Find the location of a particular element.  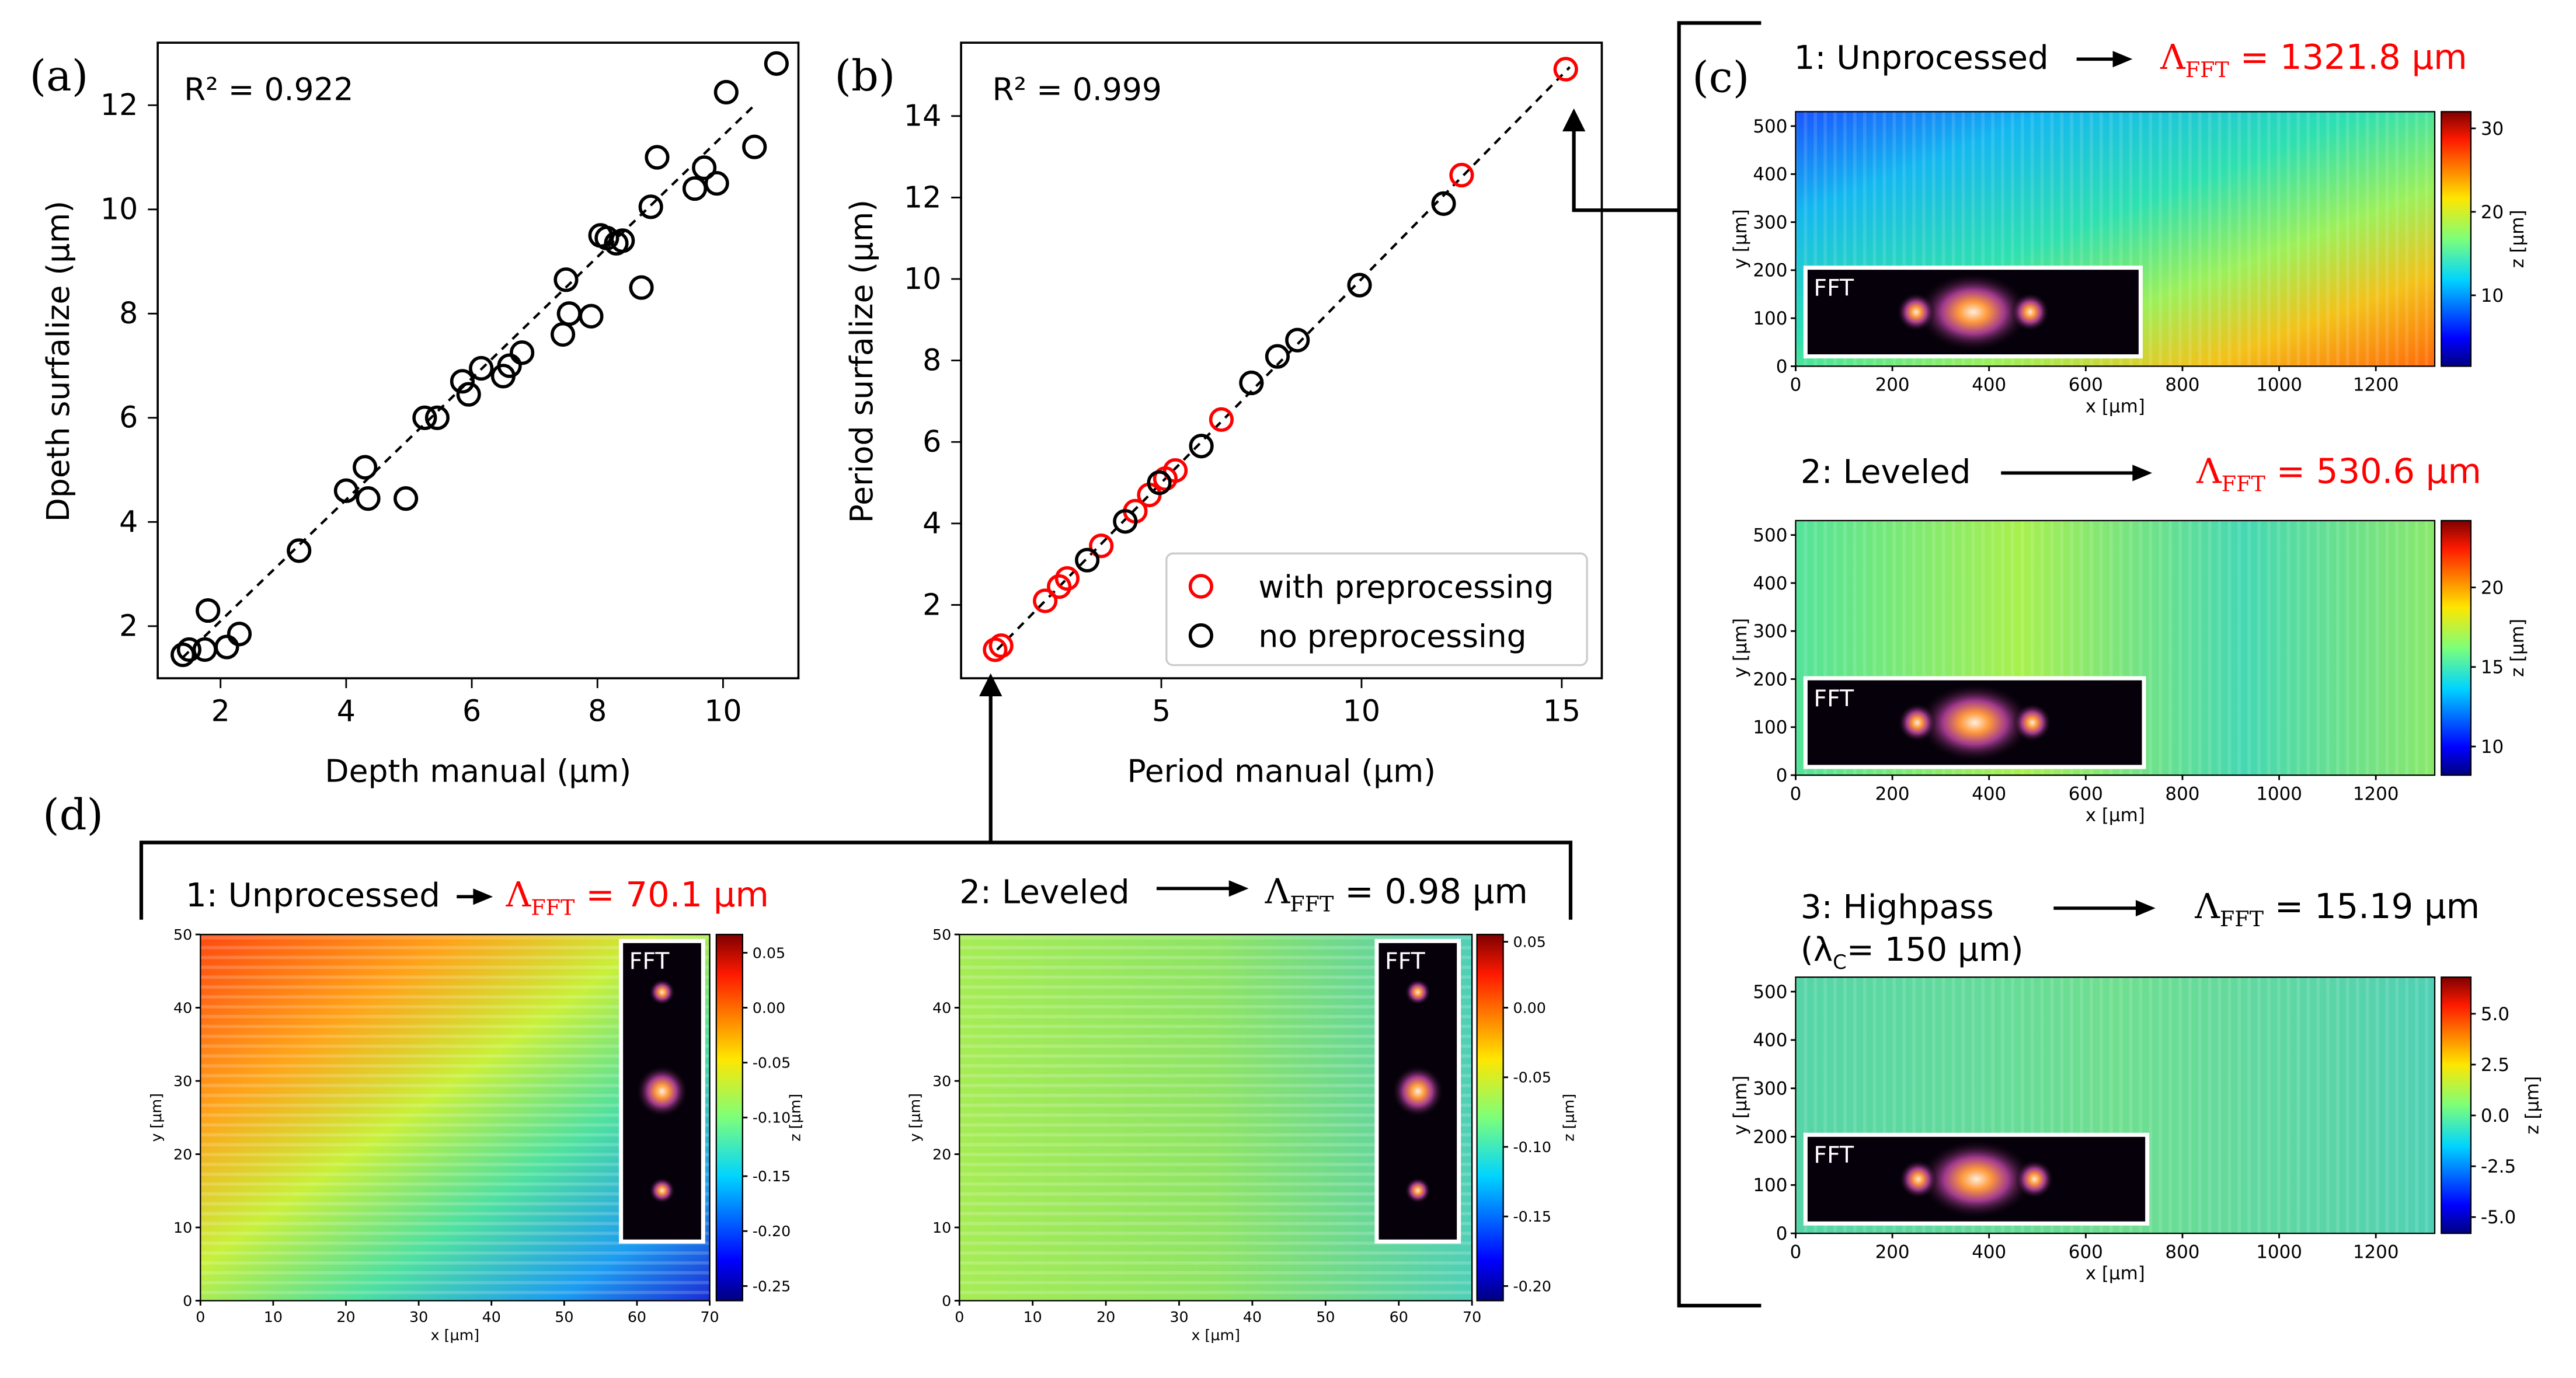

arrow-d-head is located at coordinates (990, 685).